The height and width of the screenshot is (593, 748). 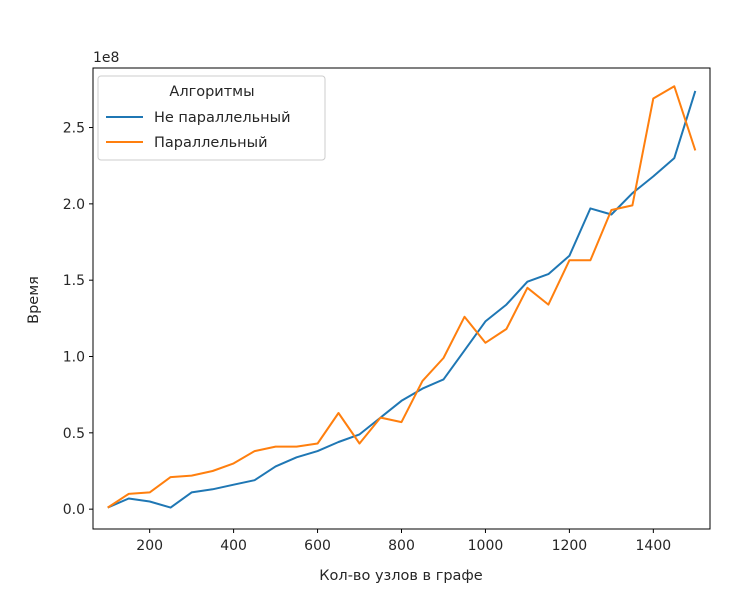 I want to click on legend-label-series-1: Не параллельный, so click(x=222, y=118).